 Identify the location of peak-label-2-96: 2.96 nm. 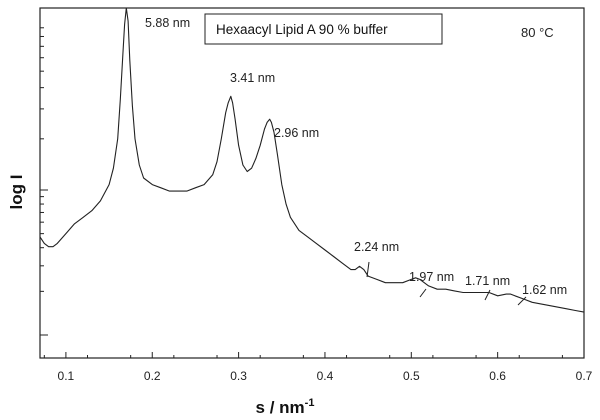
(296, 133).